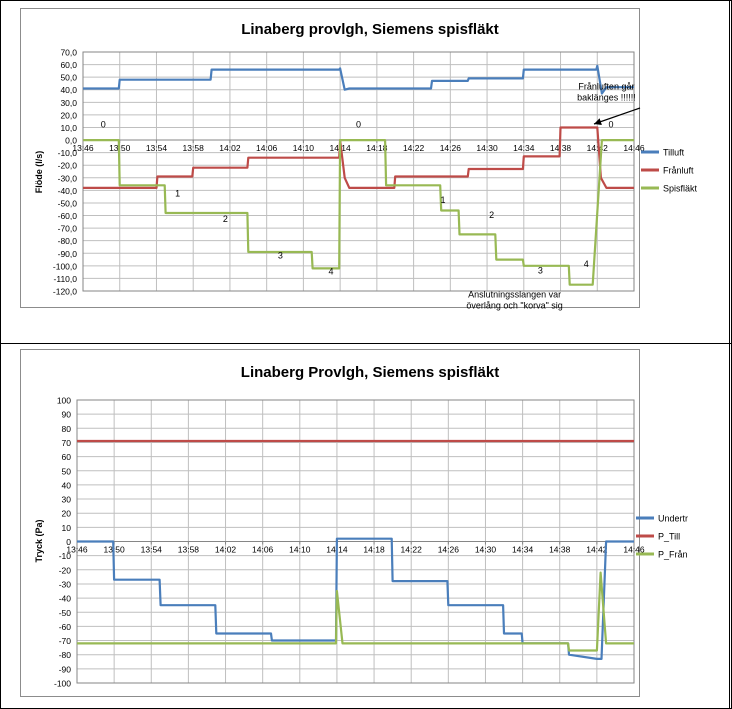  What do you see at coordinates (65, 570) in the screenshot?
I see `y-tick-label: -20` at bounding box center [65, 570].